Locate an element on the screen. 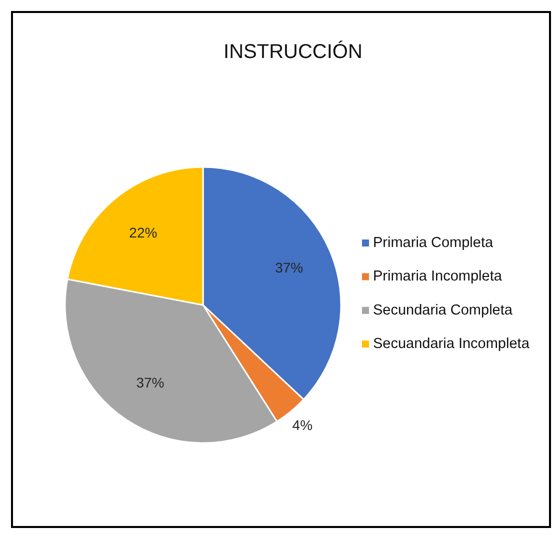 The width and height of the screenshot is (552, 539). data-label: 22% is located at coordinates (143, 232).